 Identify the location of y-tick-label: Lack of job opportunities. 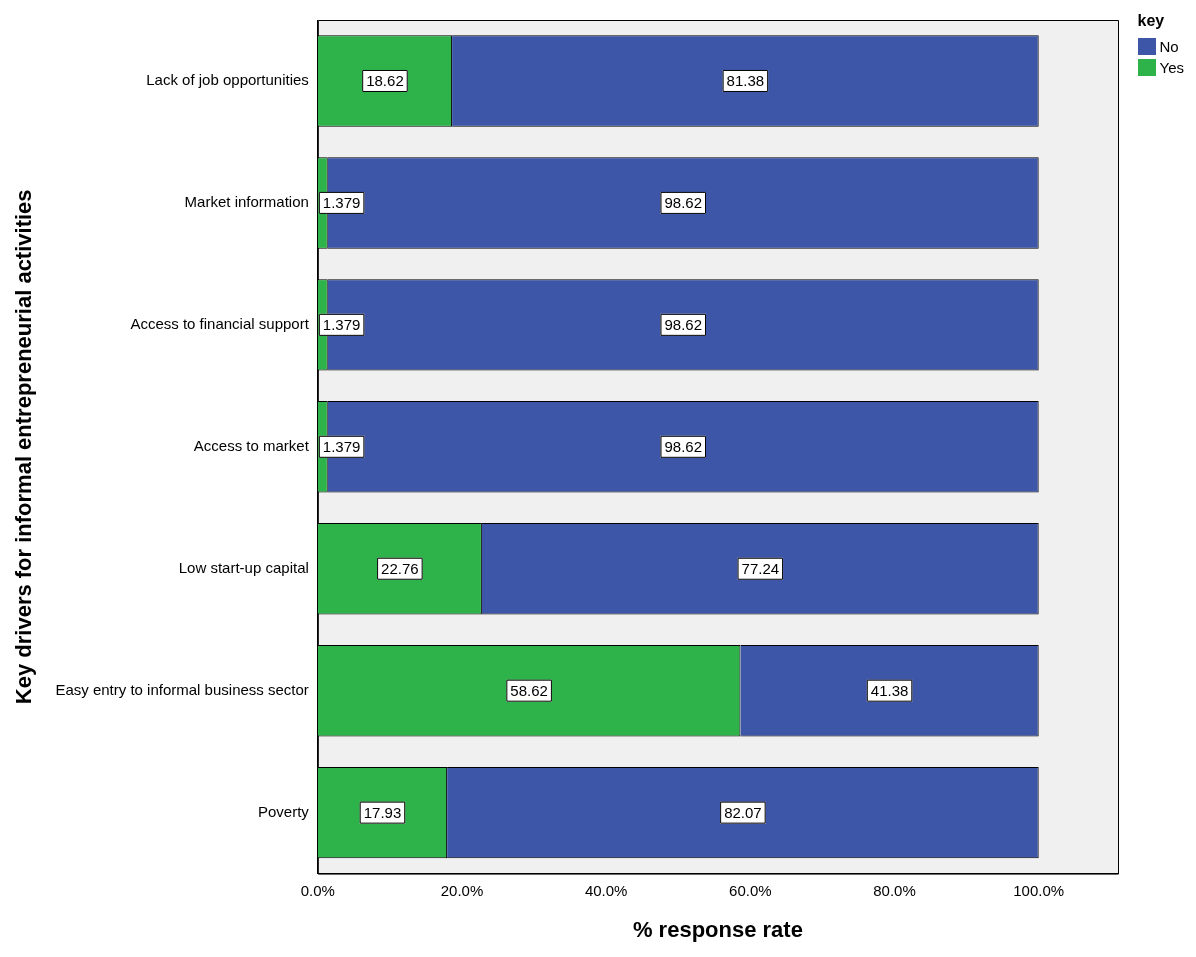
(227, 80).